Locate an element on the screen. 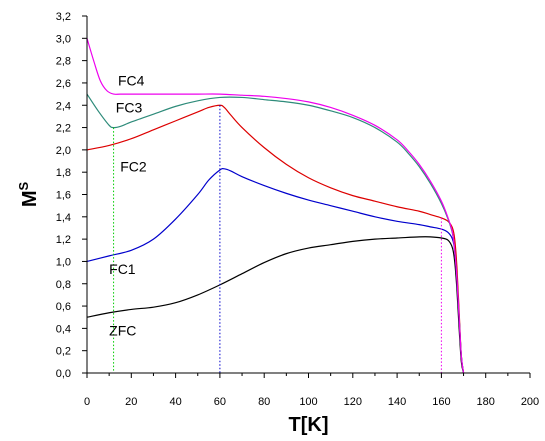 The image size is (545, 441). series-label-zfc: ZFC is located at coordinates (122, 331).